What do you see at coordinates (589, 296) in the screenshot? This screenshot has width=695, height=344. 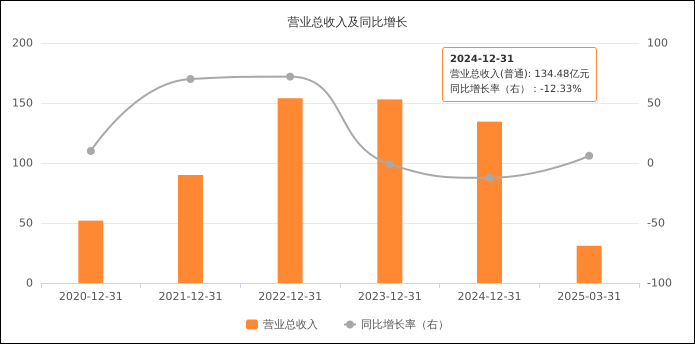 I see `x-tick-label: 2025-03-31` at bounding box center [589, 296].